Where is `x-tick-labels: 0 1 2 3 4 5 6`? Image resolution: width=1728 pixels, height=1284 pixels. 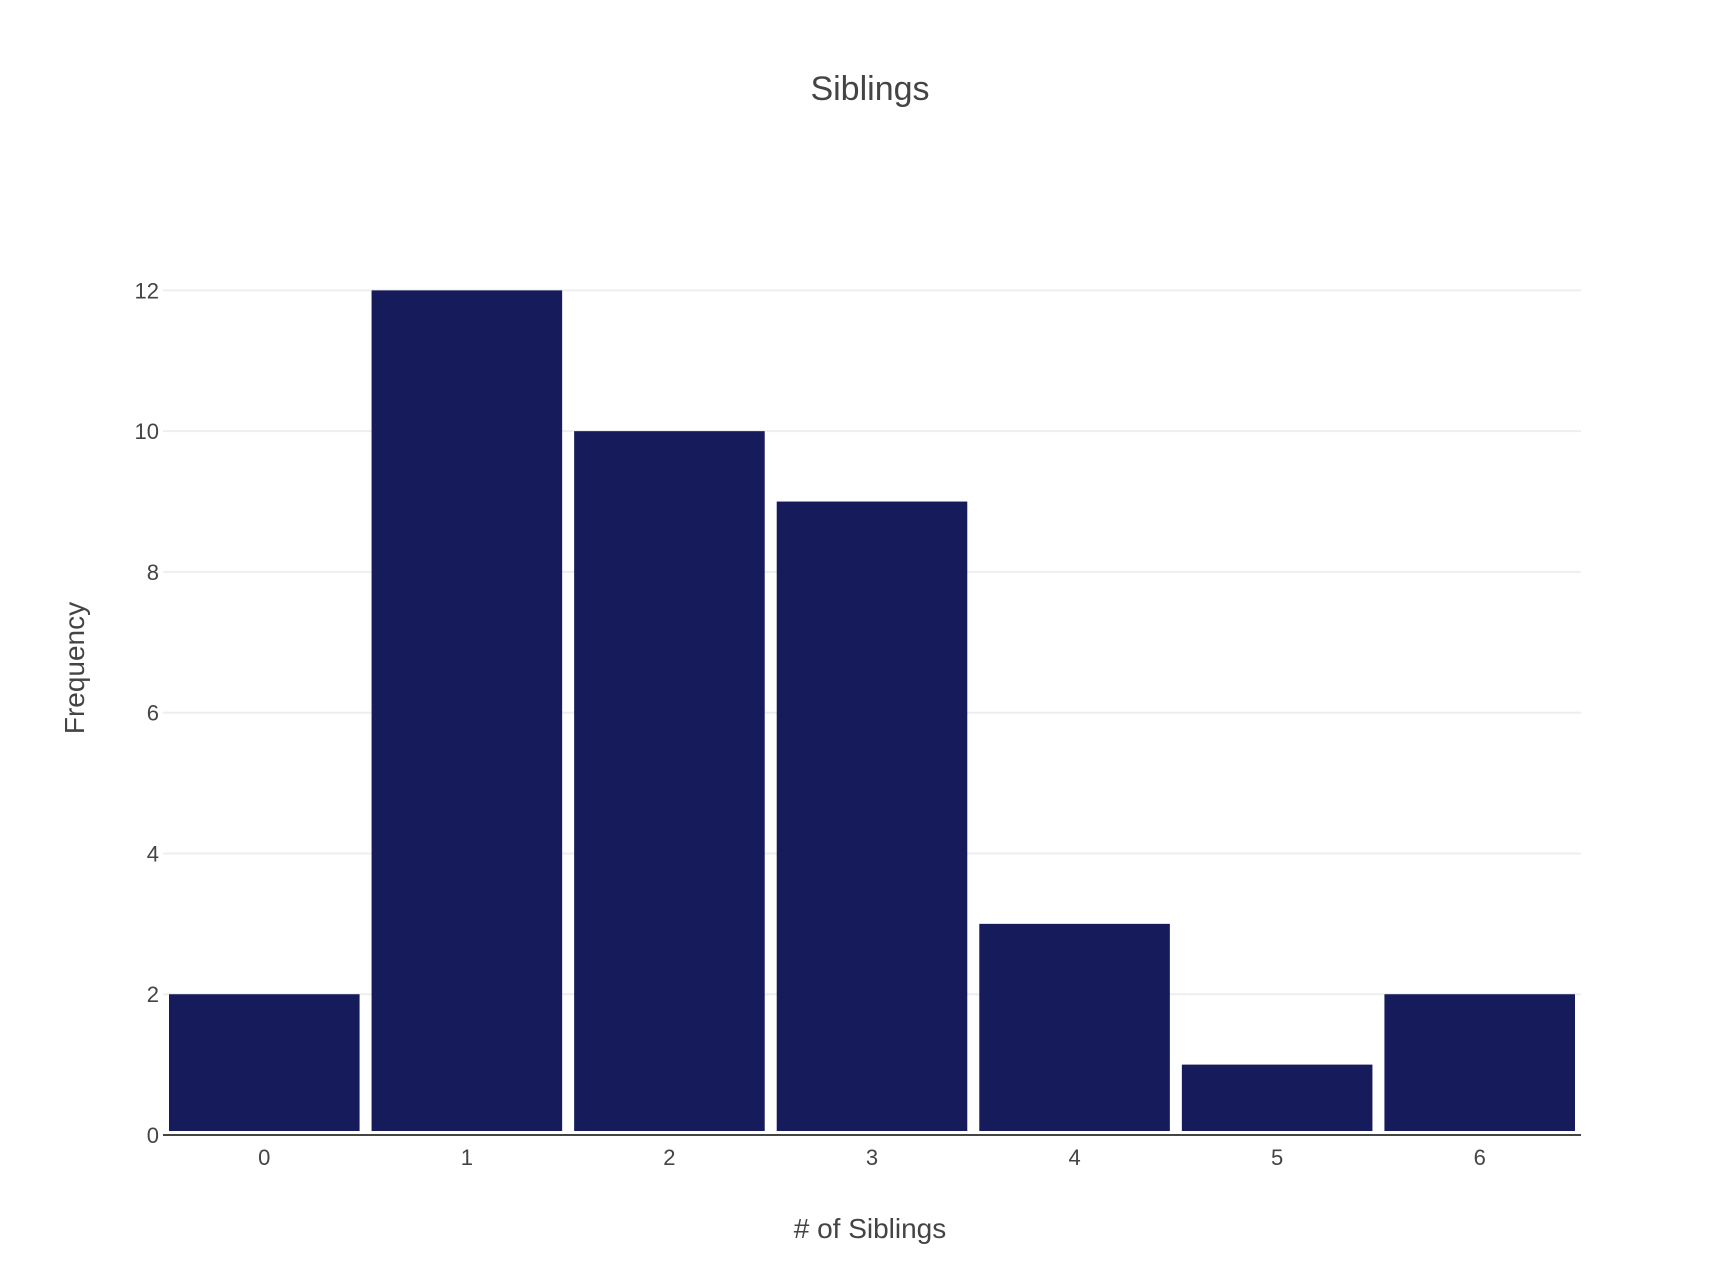
x-tick-labels: 0 1 2 3 4 5 6 is located at coordinates (872, 1157).